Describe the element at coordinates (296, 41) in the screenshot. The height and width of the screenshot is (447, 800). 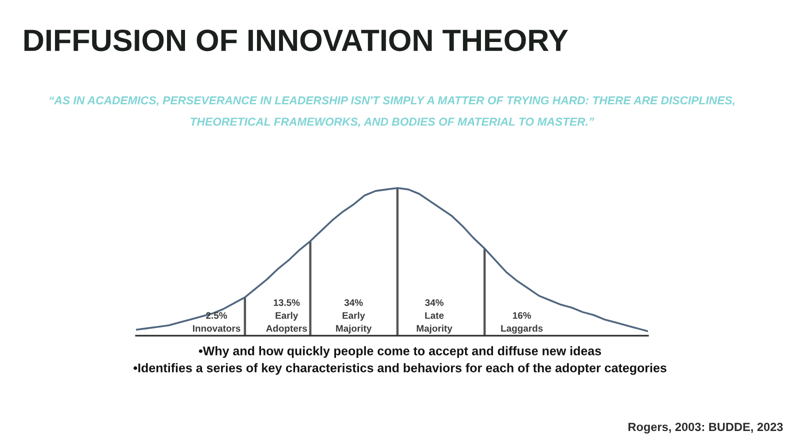
I see `chart-title: DIFFUSION OF INNOVATION THEORY` at that location.